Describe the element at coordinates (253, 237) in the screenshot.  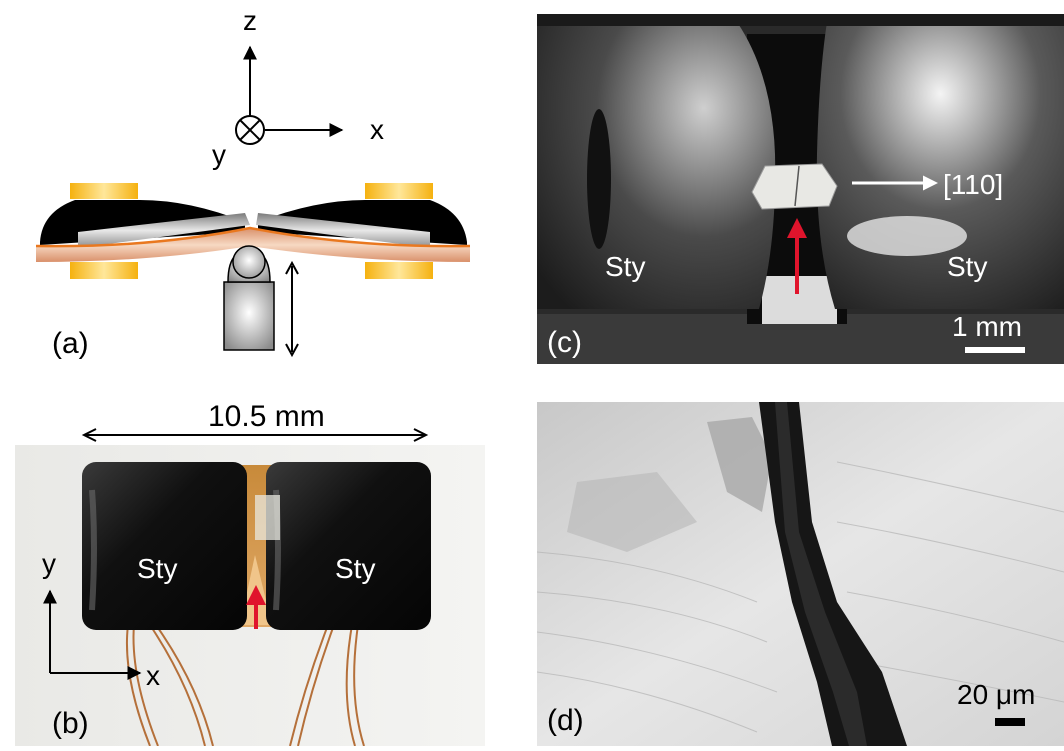
I see `epoxy-line` at that location.